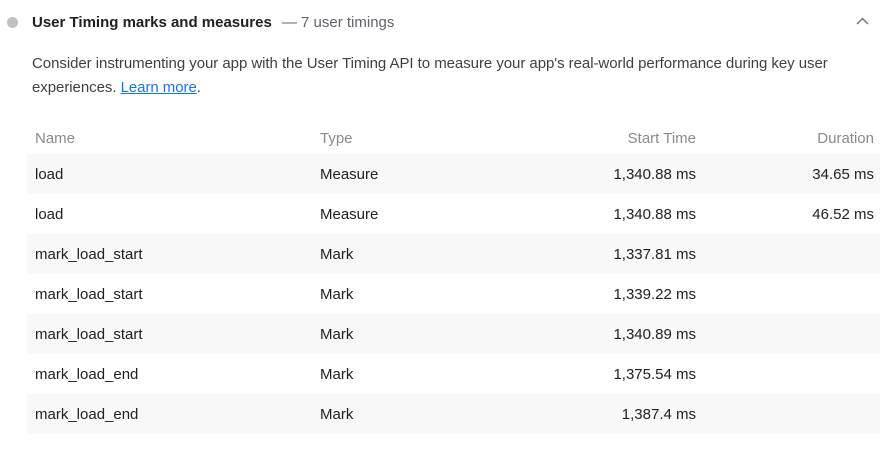 The height and width of the screenshot is (459, 880). What do you see at coordinates (198, 87) in the screenshot?
I see `description-period: .` at bounding box center [198, 87].